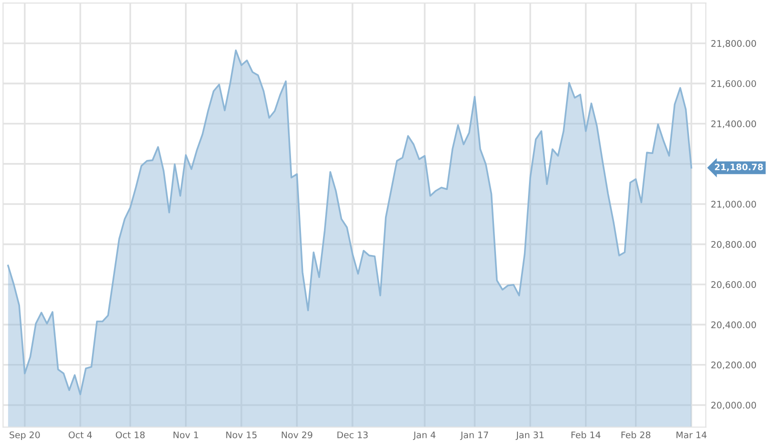  I want to click on text: 21,180.78, so click(738, 168).